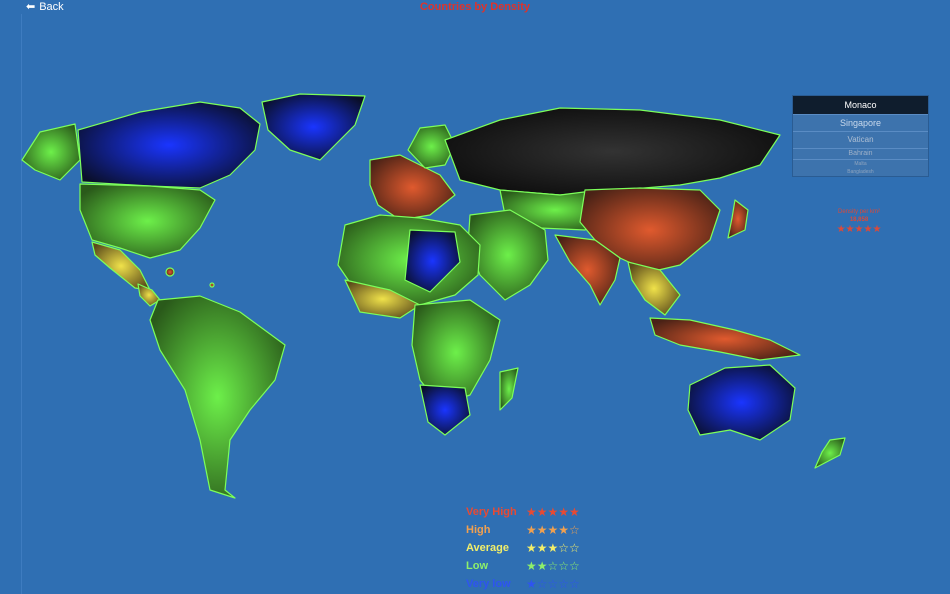 This screenshot has height=594, width=950. Describe the element at coordinates (612, 151) in the screenshot. I see `region-russia` at that location.